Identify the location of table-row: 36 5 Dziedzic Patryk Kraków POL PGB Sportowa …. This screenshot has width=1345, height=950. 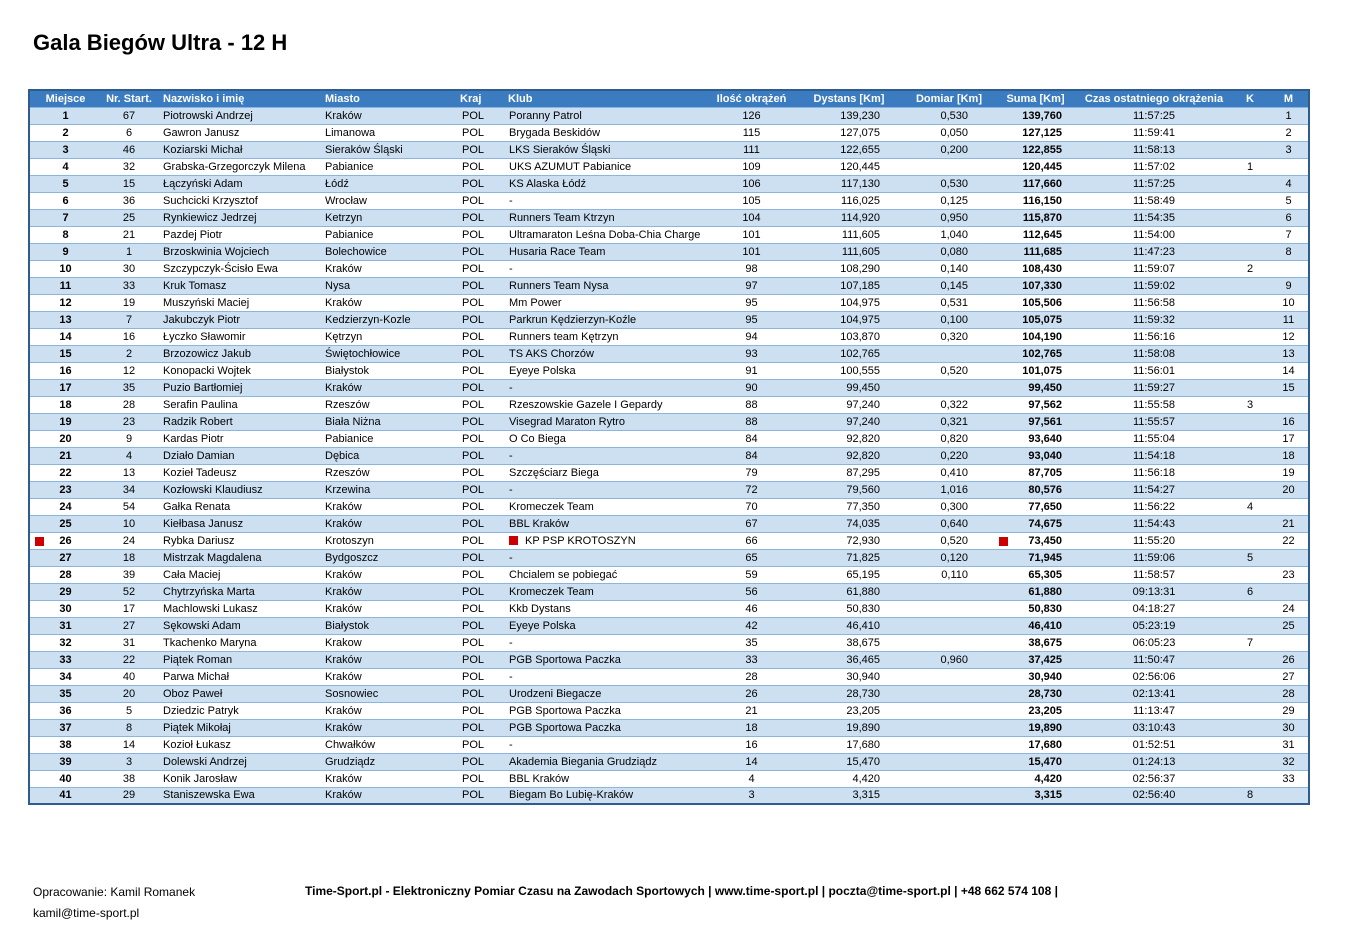
(669, 711).